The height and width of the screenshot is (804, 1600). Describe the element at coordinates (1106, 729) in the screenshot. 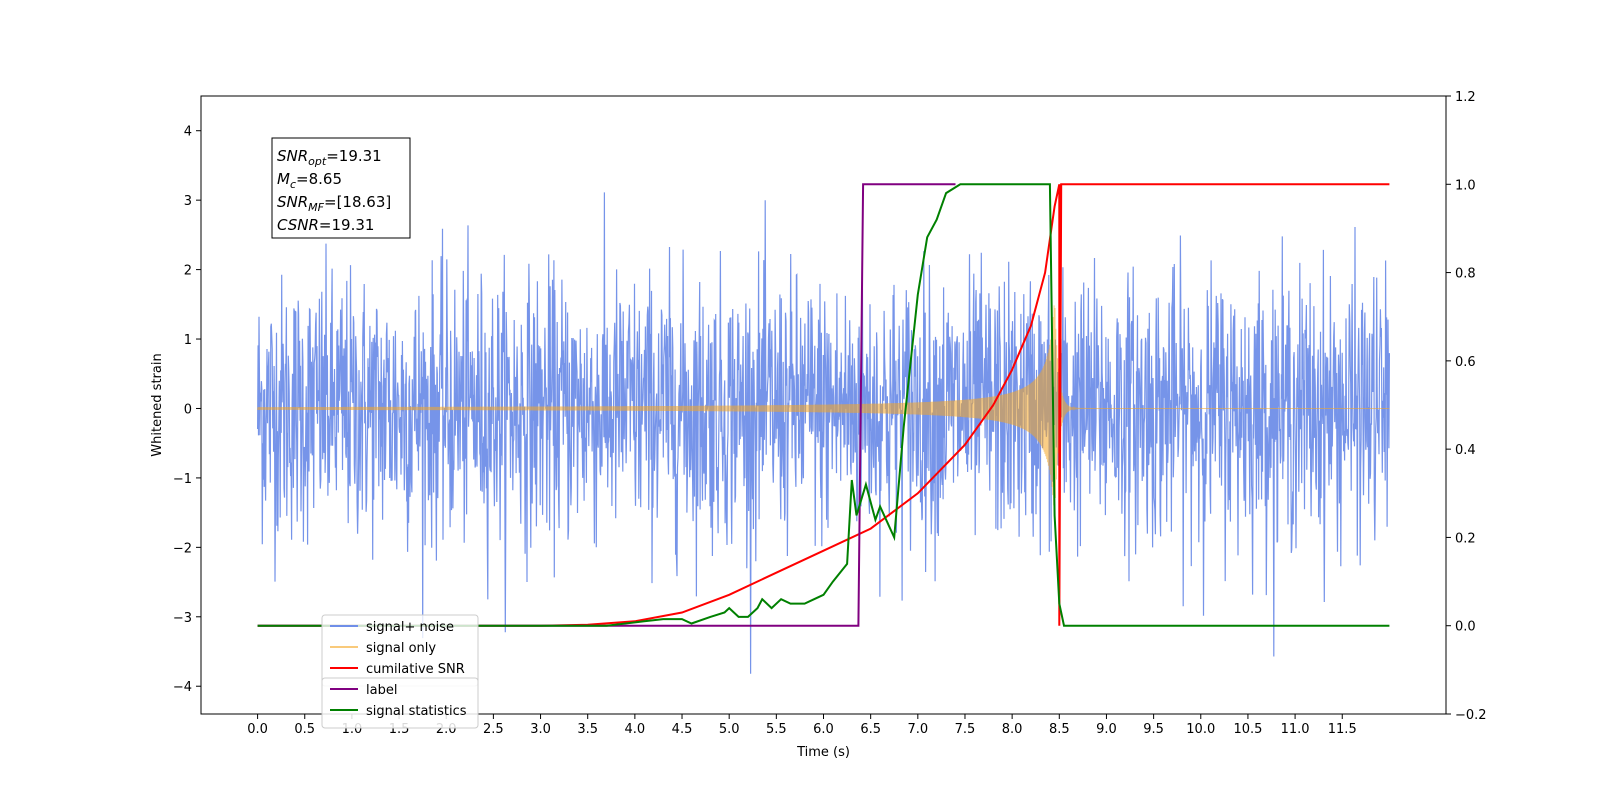

I see `x-tick-label: 9.0` at that location.